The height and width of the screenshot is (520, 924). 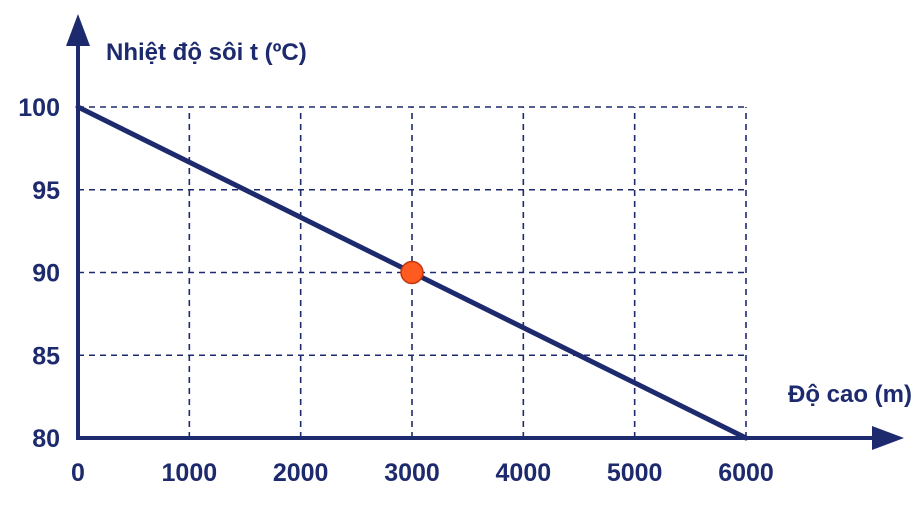 I want to click on y-tick-label: 95, so click(x=46, y=191).